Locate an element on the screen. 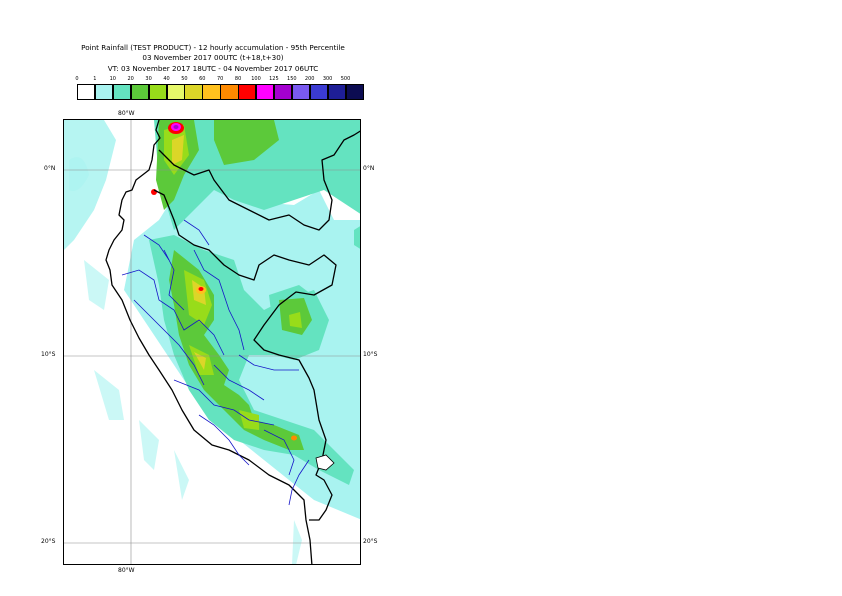 The image size is (842, 596). legend-threshold-label: 500 is located at coordinates (345, 79).